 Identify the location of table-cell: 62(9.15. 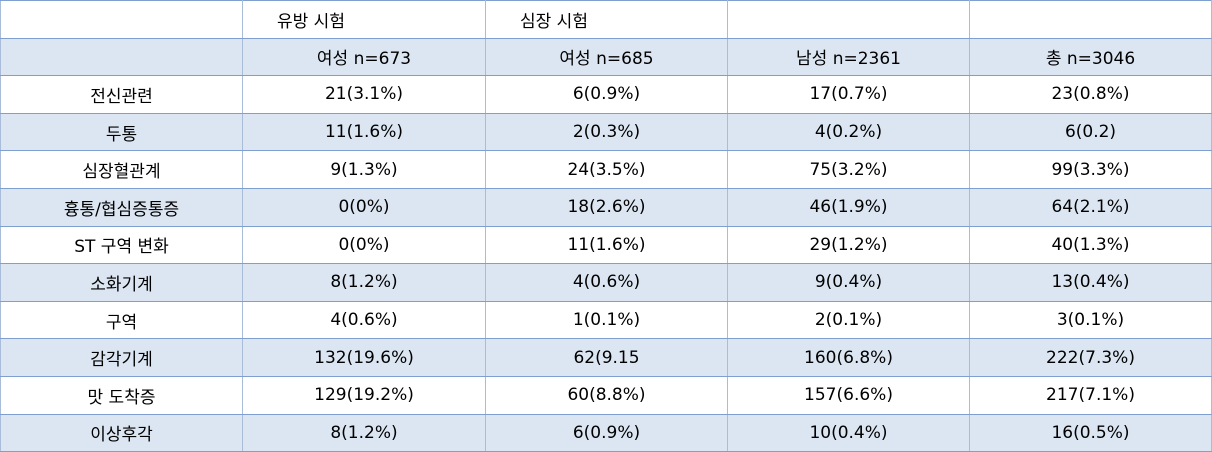
(606, 357).